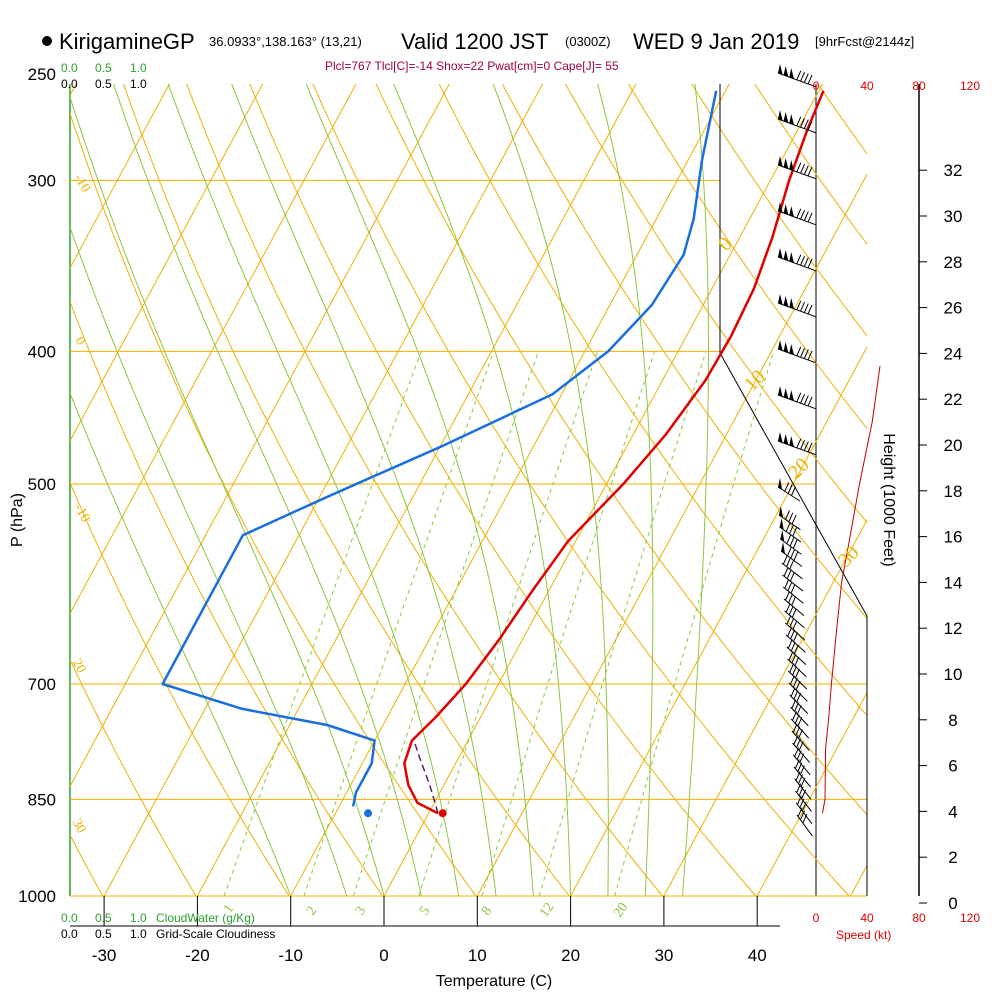 The image size is (1000, 1000). What do you see at coordinates (127, 41) in the screenshot?
I see `station-name: KirigamineGP` at bounding box center [127, 41].